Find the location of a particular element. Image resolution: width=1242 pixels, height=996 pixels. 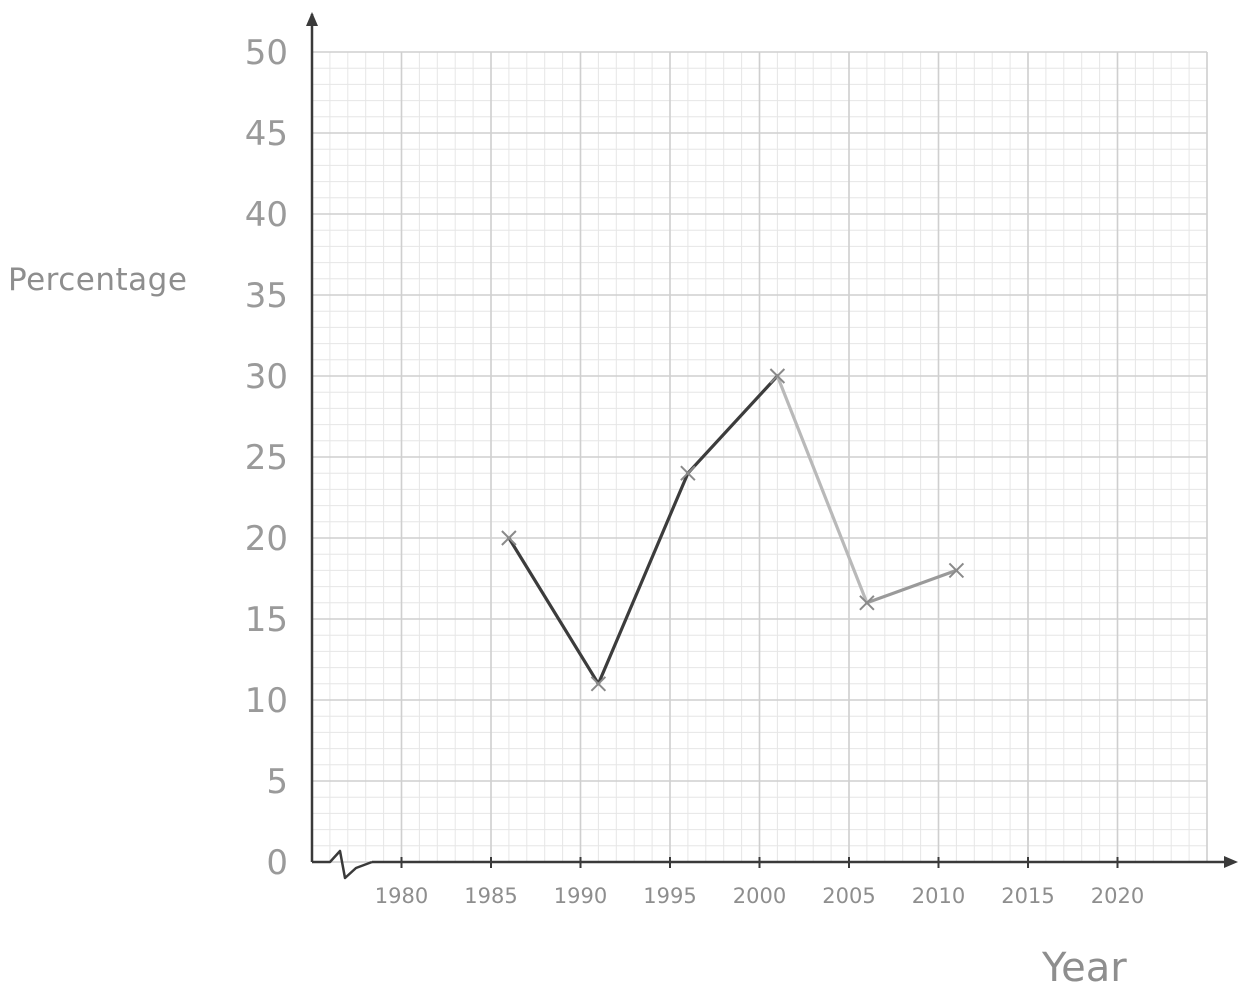

y-tick-label: 35 is located at coordinates (266, 296).